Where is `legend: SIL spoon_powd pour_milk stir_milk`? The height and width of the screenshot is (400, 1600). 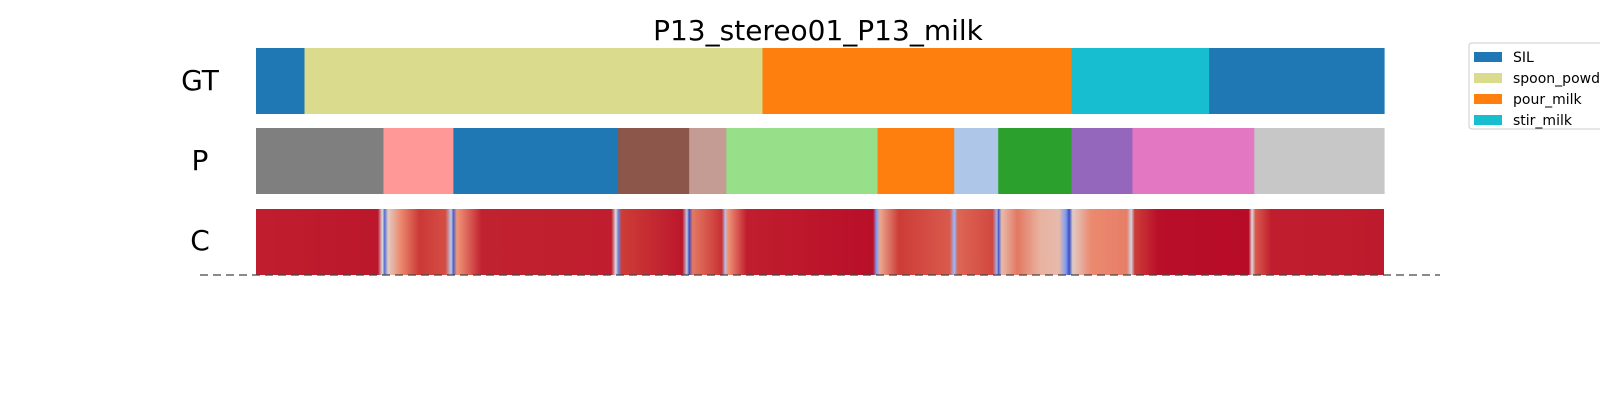
legend: SIL spoon_powd pour_milk stir_milk is located at coordinates (1534, 86).